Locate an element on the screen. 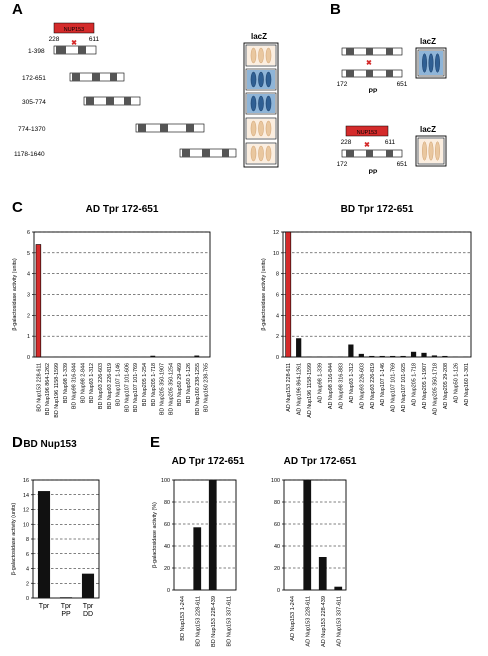  y-tick-label: 10 is located at coordinates (276, 254).